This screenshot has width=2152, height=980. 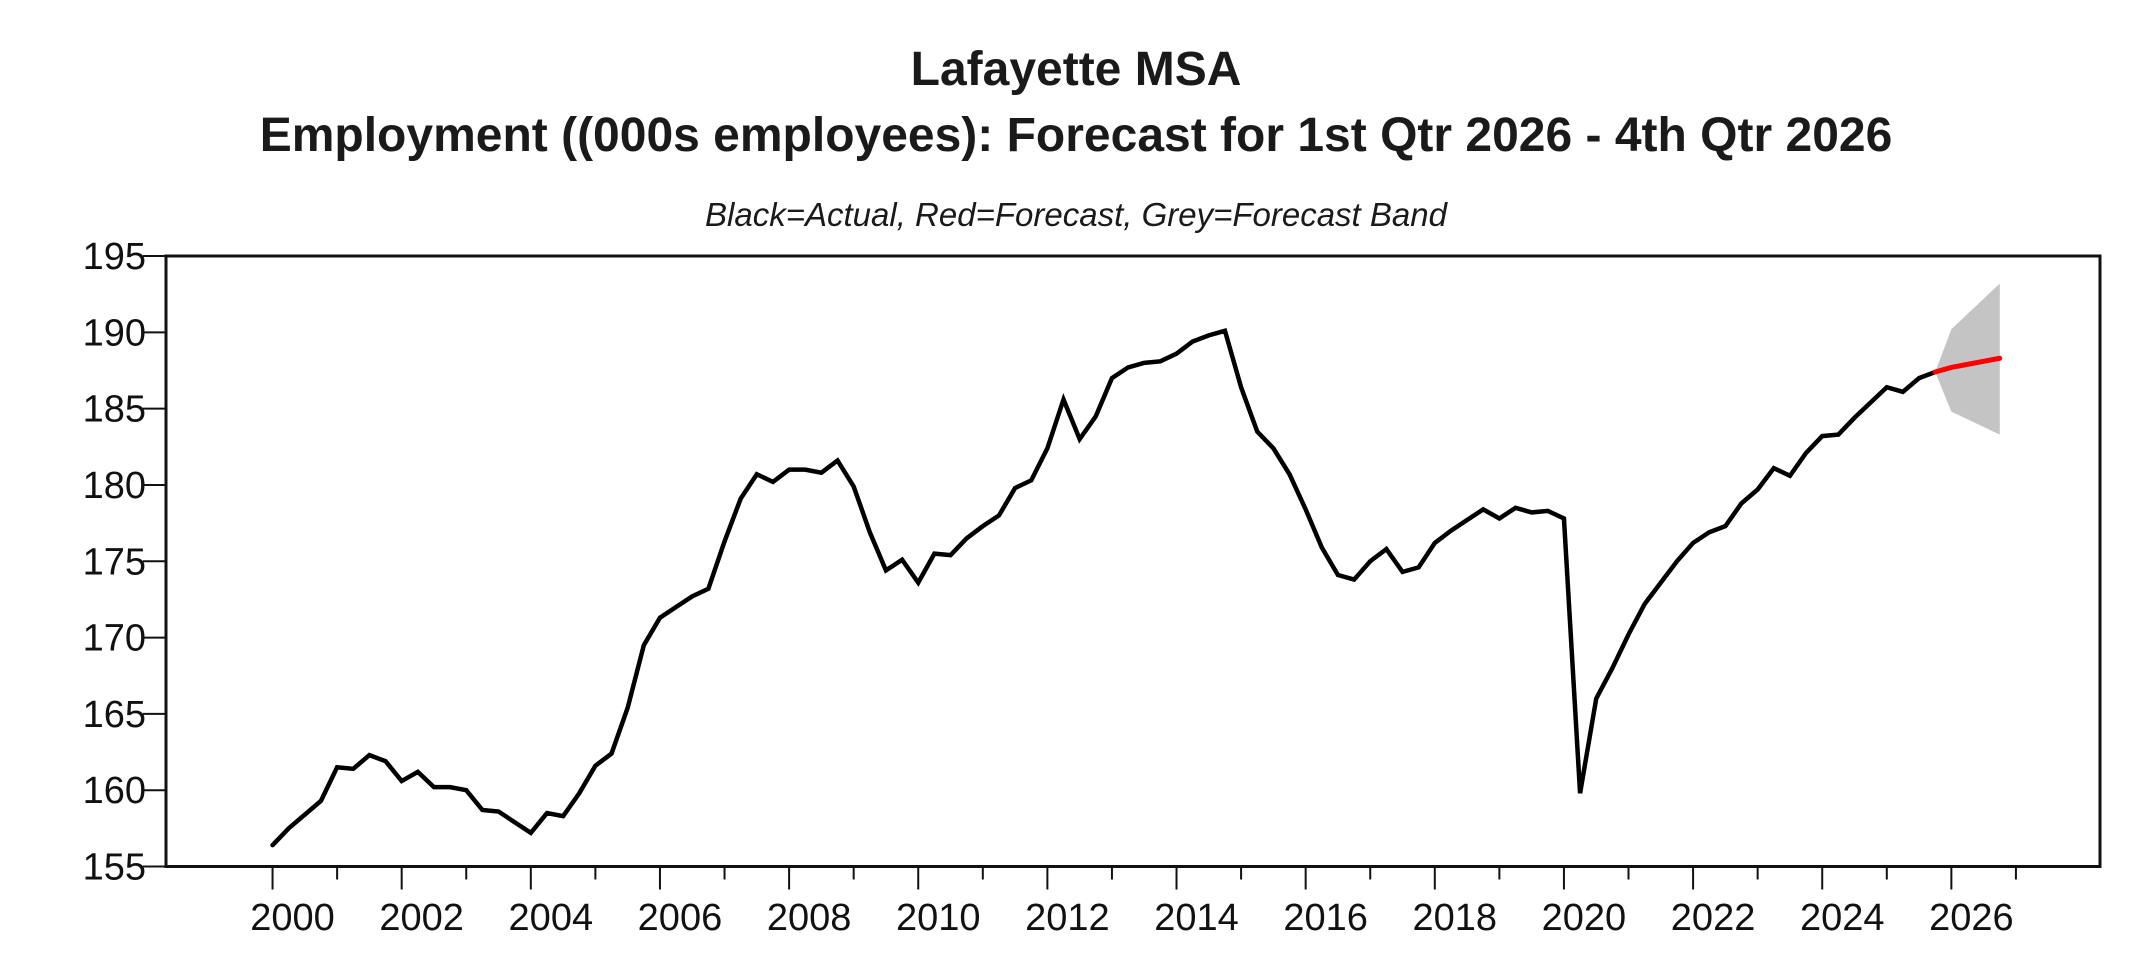 I want to click on y-axis-tick-label: 185, so click(x=114, y=410).